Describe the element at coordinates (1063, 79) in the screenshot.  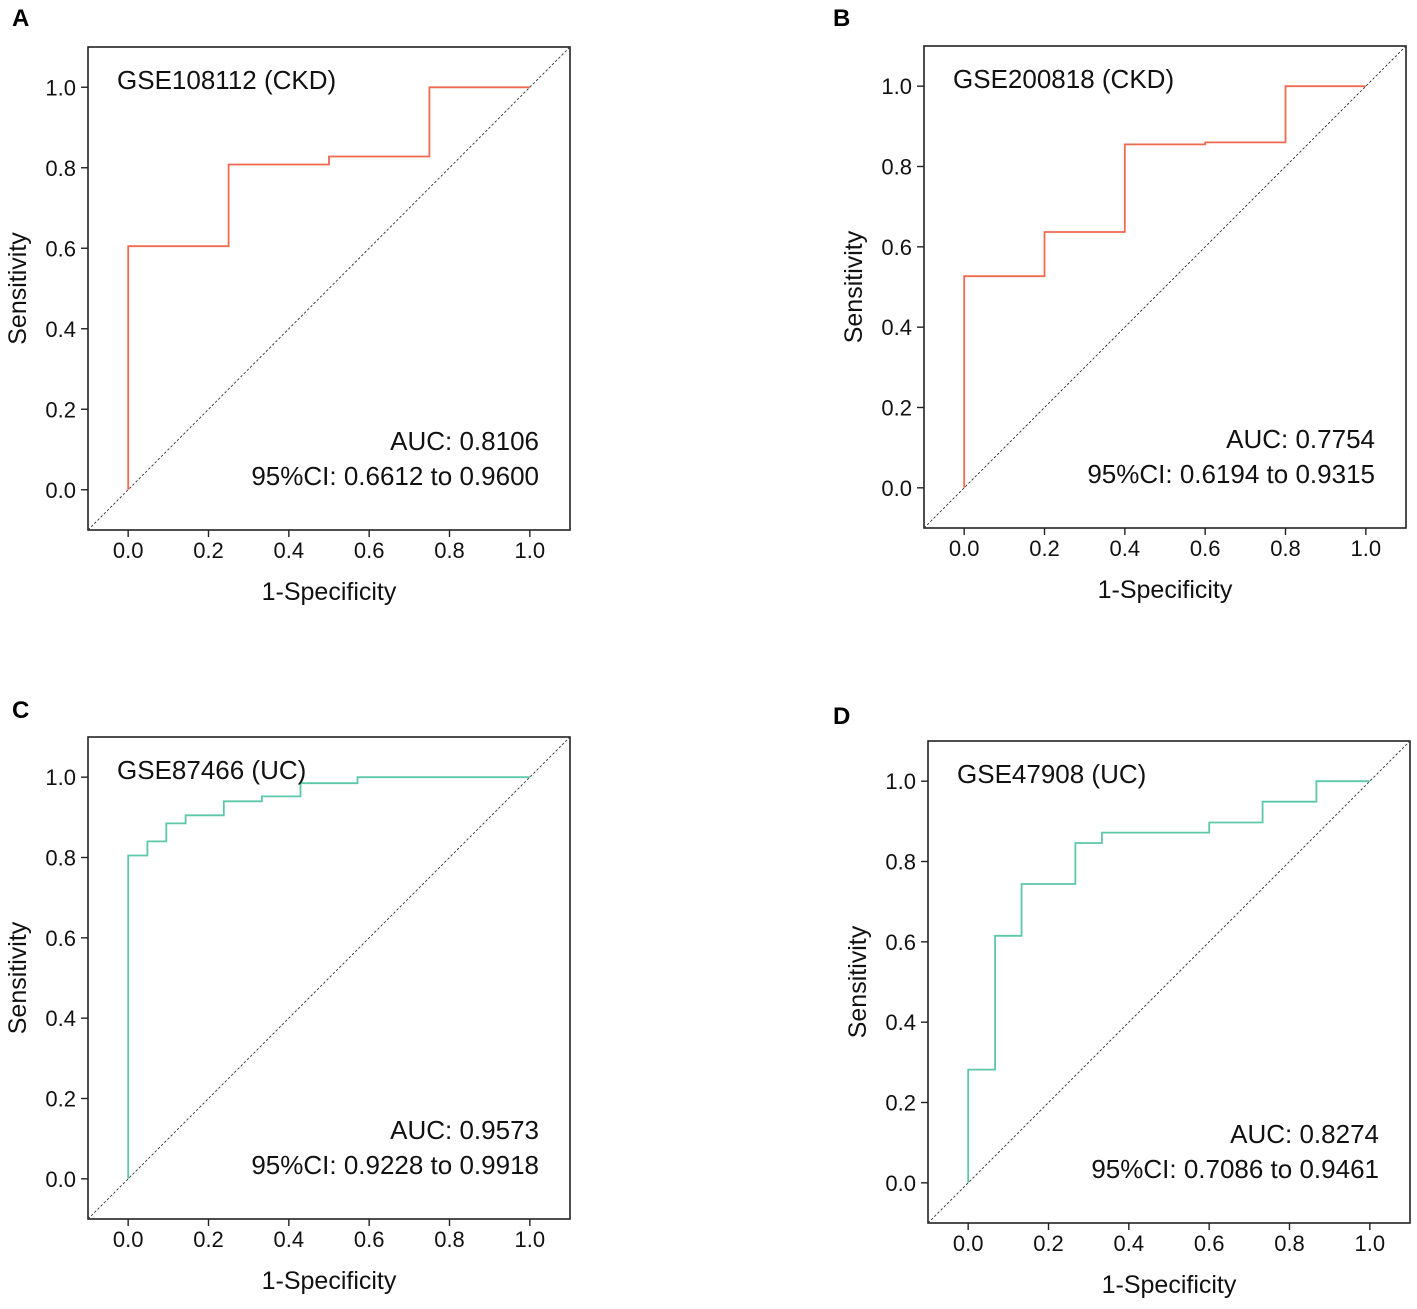
I see `plot-title: GSE200818 (CKD)` at that location.